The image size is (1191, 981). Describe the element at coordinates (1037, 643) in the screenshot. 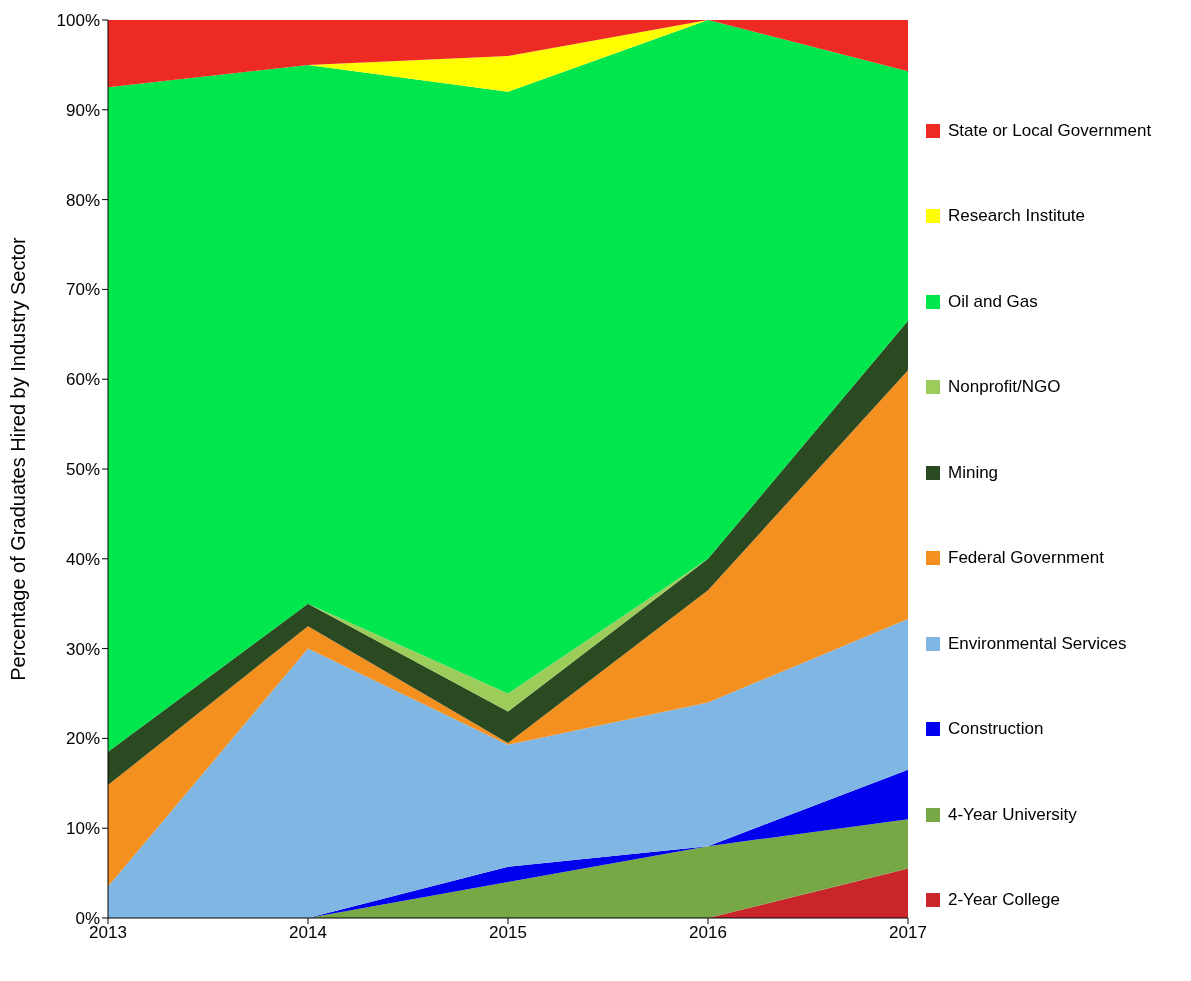

I see `legend-label: Environmental Services` at that location.